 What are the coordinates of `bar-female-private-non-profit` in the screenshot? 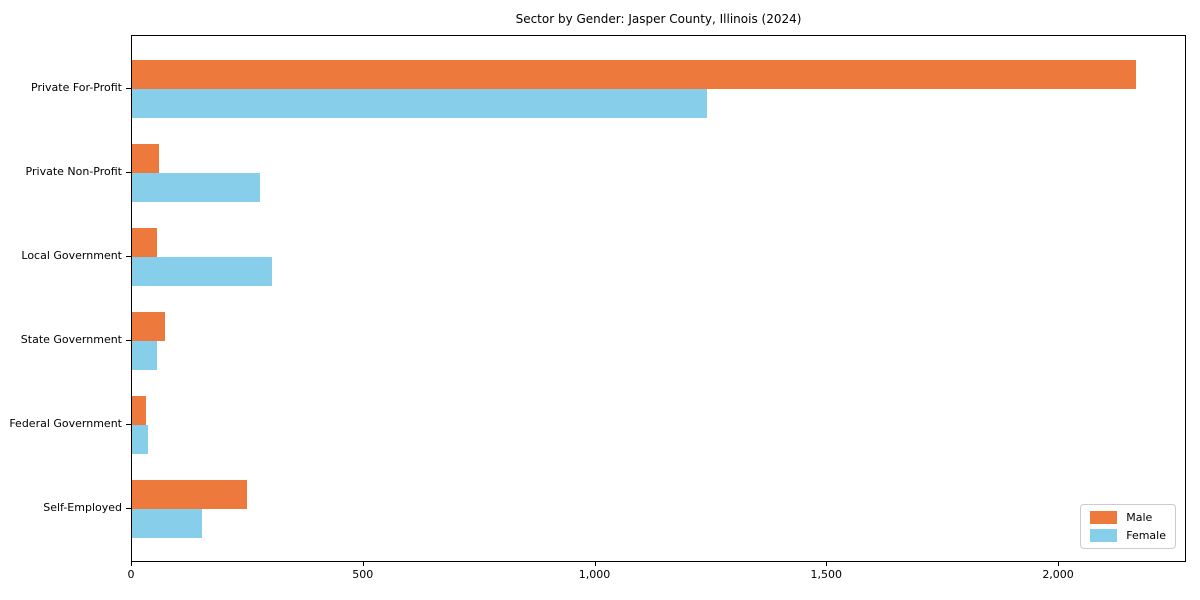 It's located at (196, 187).